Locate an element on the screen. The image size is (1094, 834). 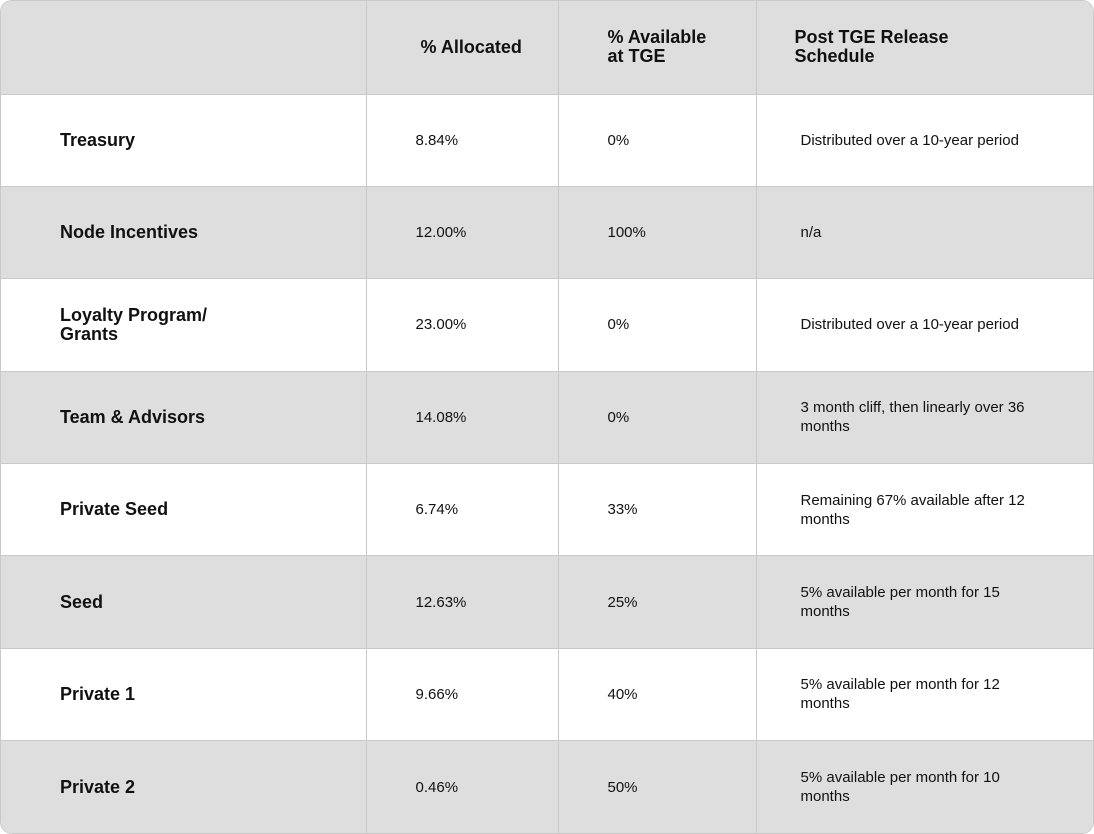
row-schedule: 5% available per month for 15 months is located at coordinates (924, 602).